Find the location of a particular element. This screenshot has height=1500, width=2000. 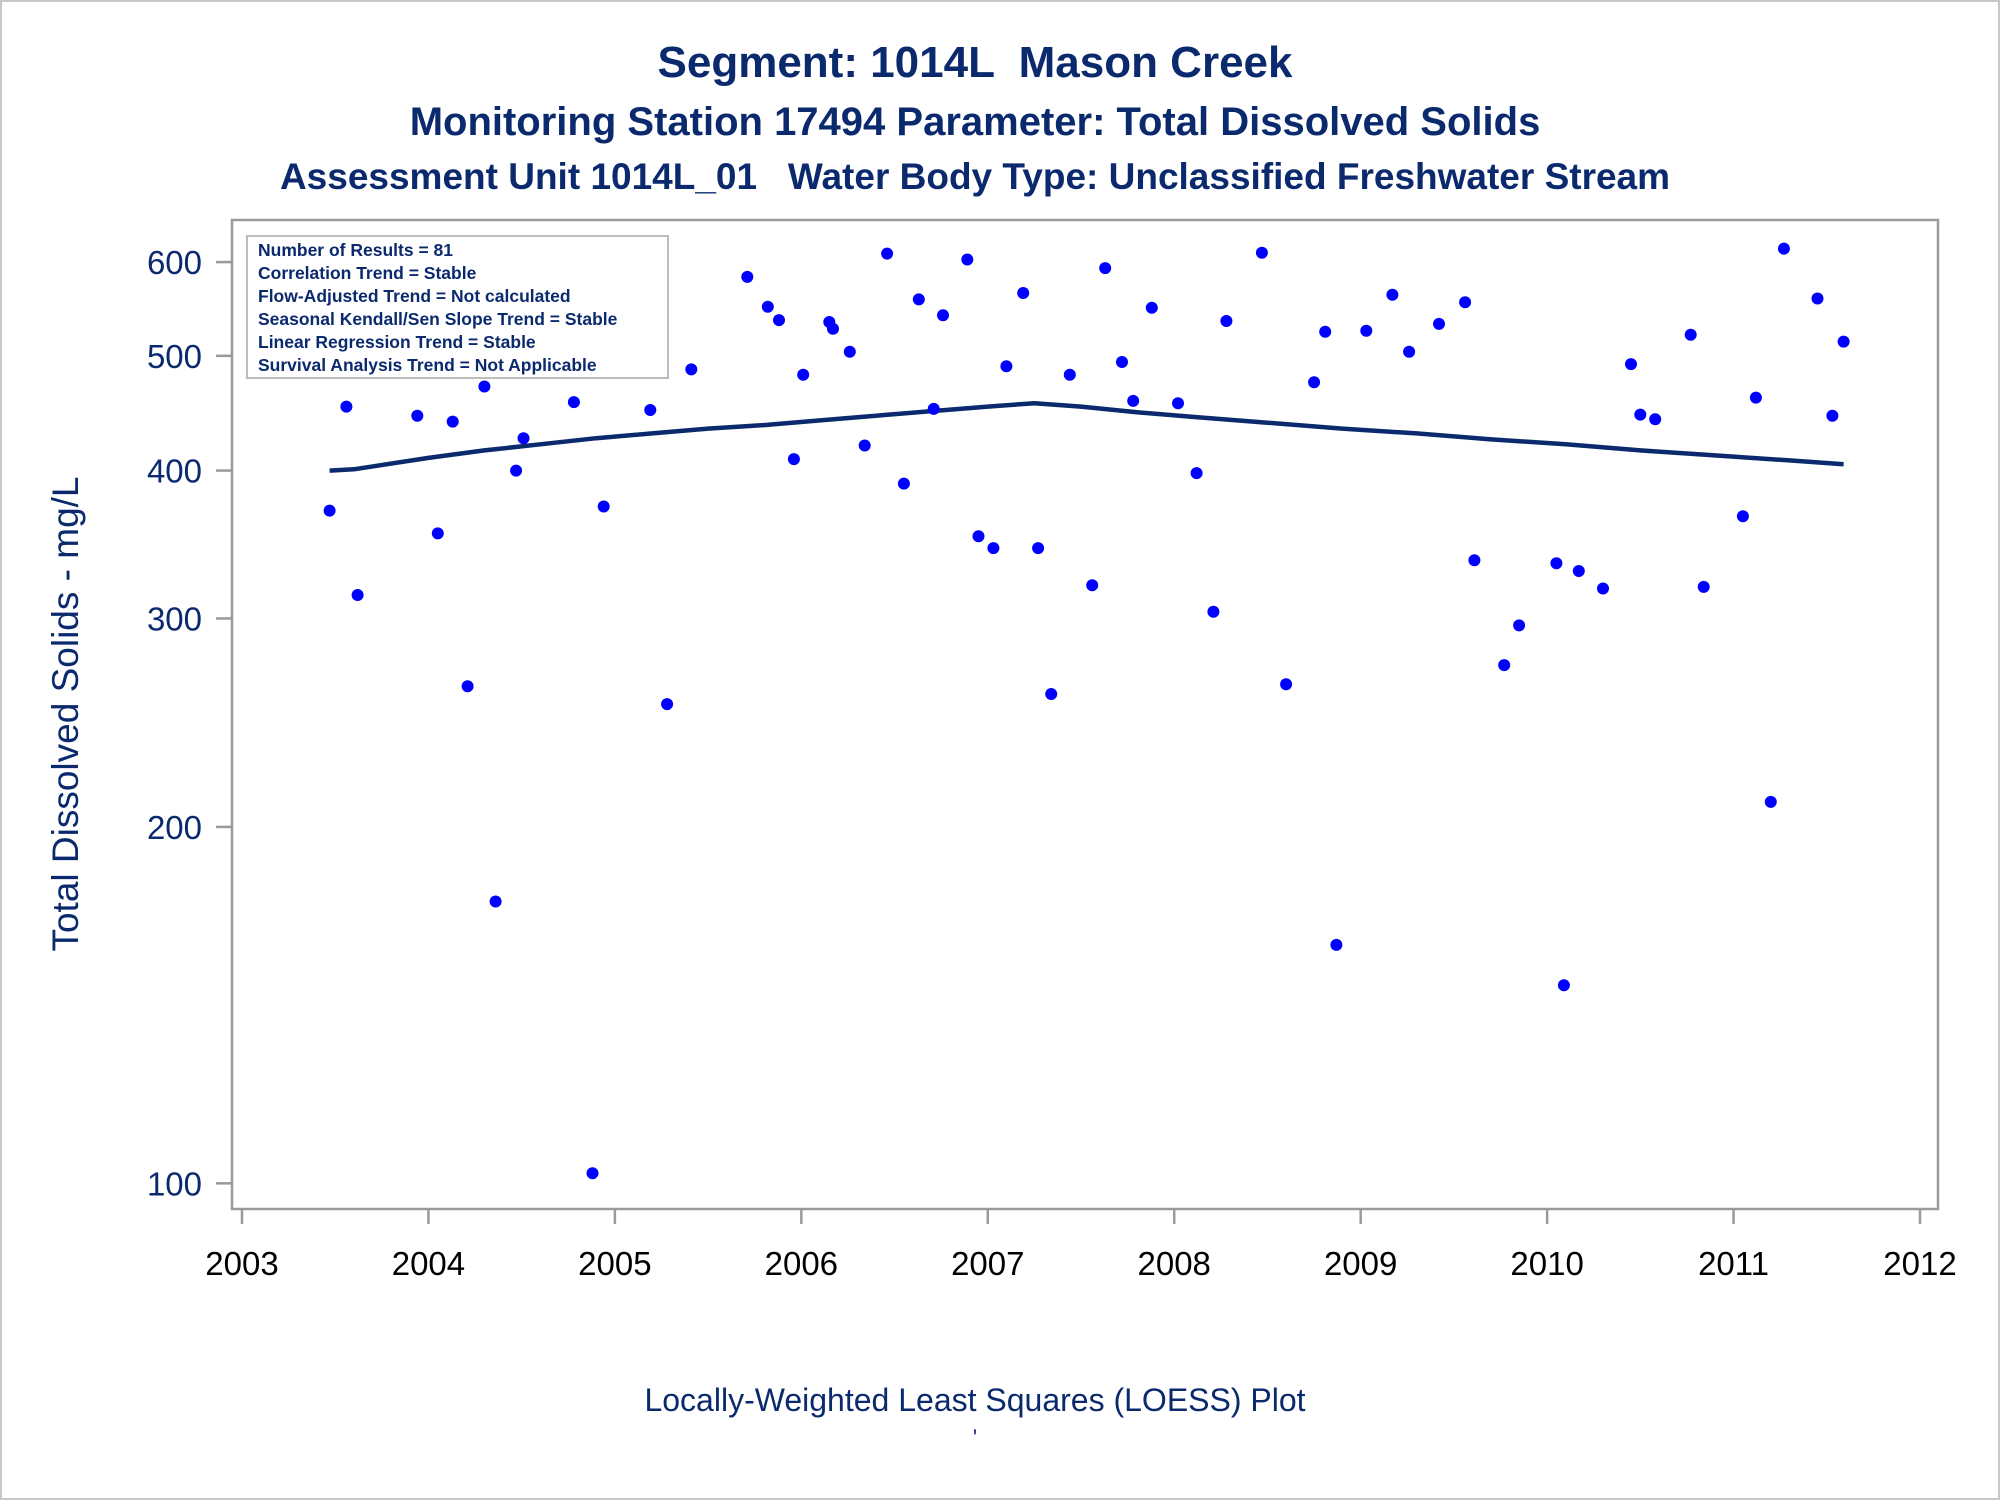

x-tick-label: 2003 is located at coordinates (241, 1263).